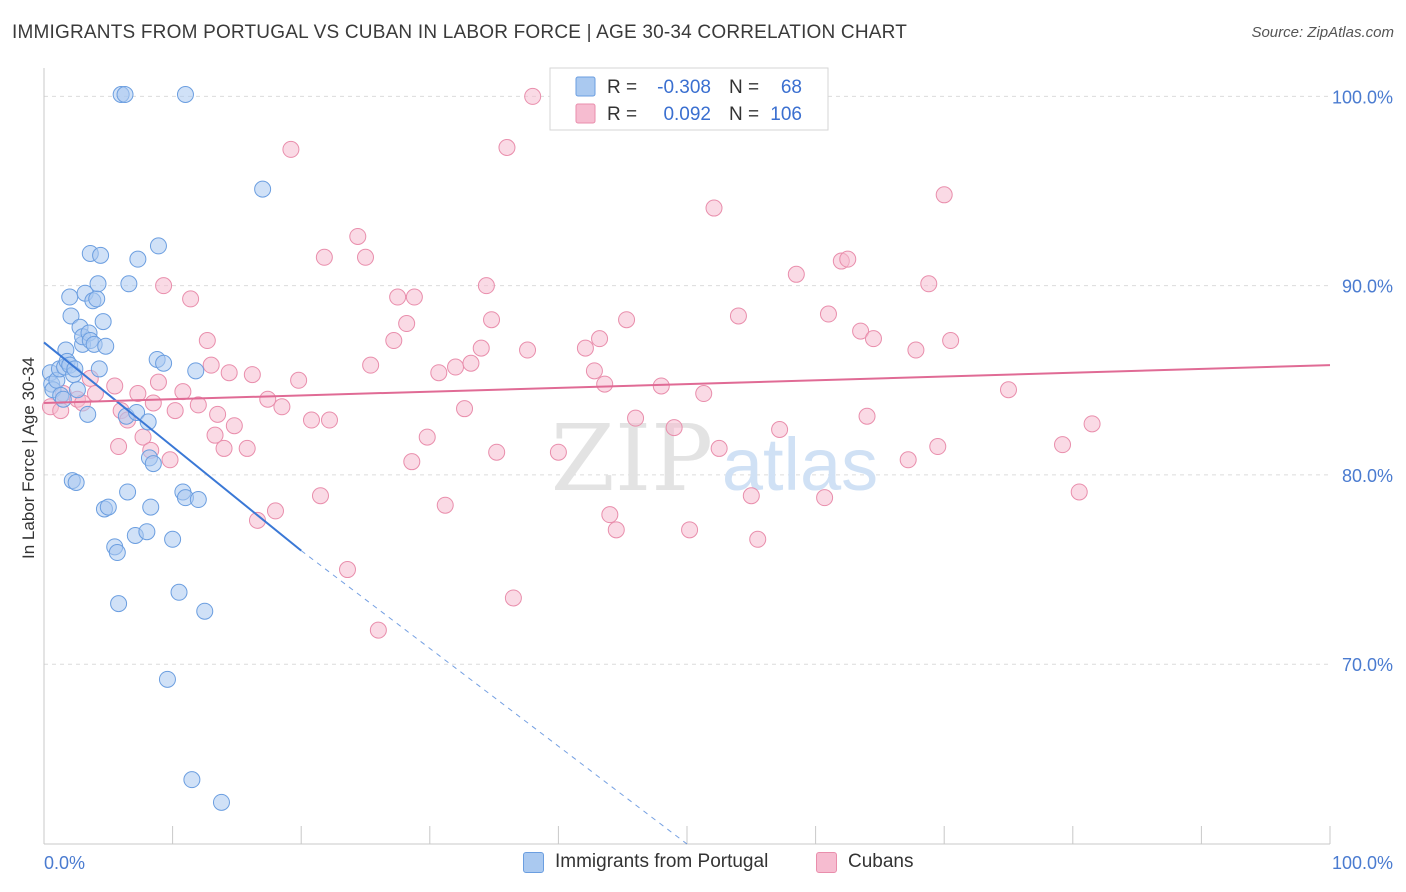  I want to click on portugal-trend-line-extension, so click(494, 697).